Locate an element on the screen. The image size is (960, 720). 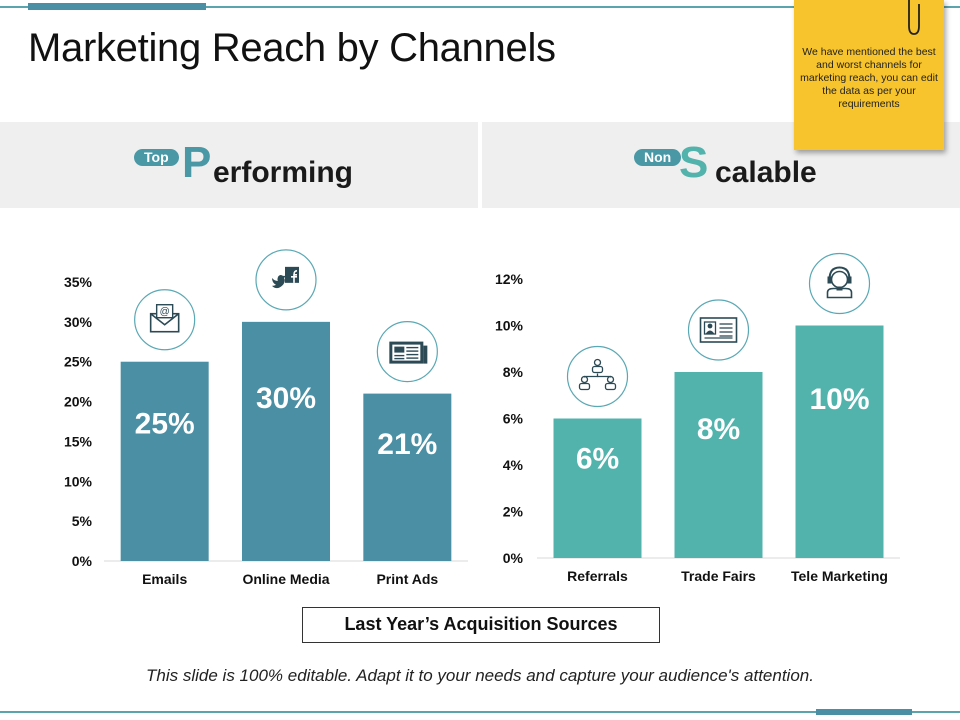
bottom-rule is located at coordinates (480, 712).